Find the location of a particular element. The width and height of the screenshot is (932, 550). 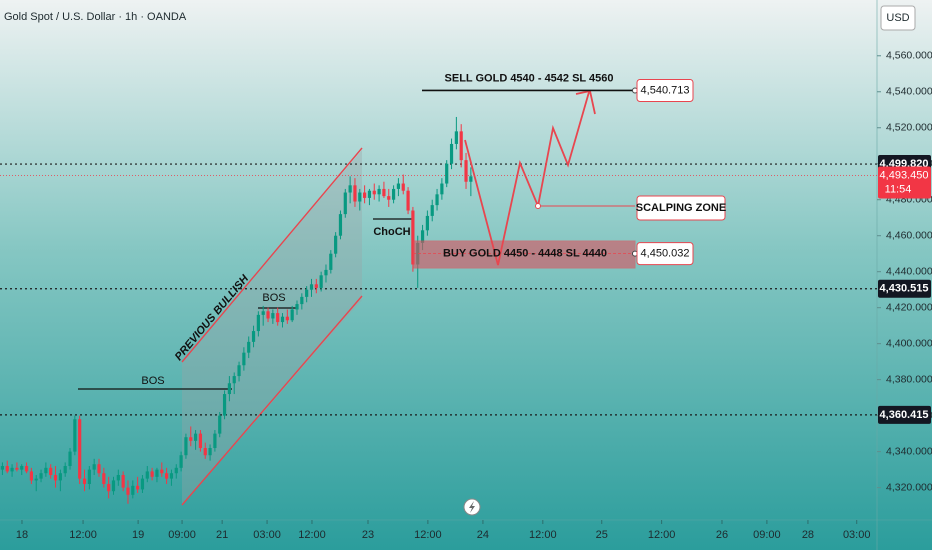

y-tick-label: 4,380.000 is located at coordinates (909, 379).